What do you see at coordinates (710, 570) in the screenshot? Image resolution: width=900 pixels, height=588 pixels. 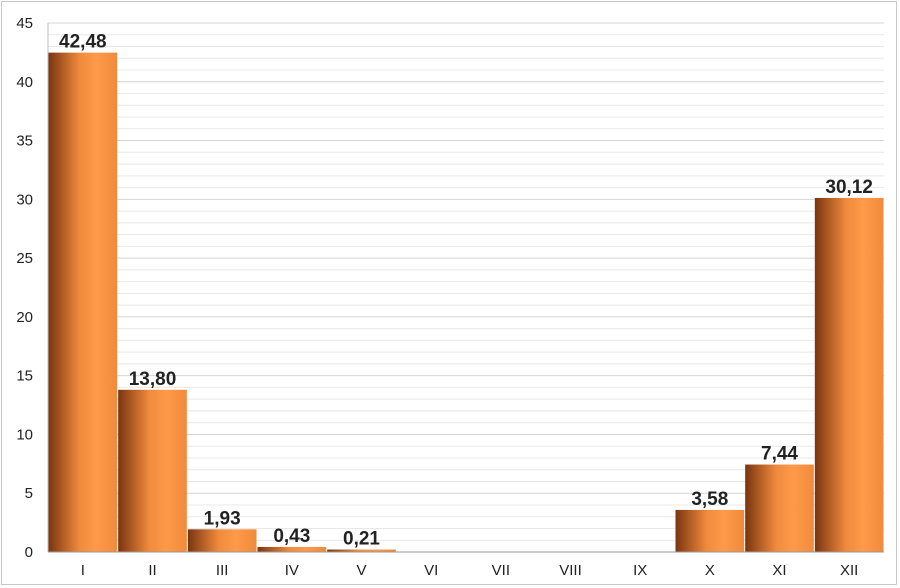 I see `x-tick-label-X: X` at bounding box center [710, 570].